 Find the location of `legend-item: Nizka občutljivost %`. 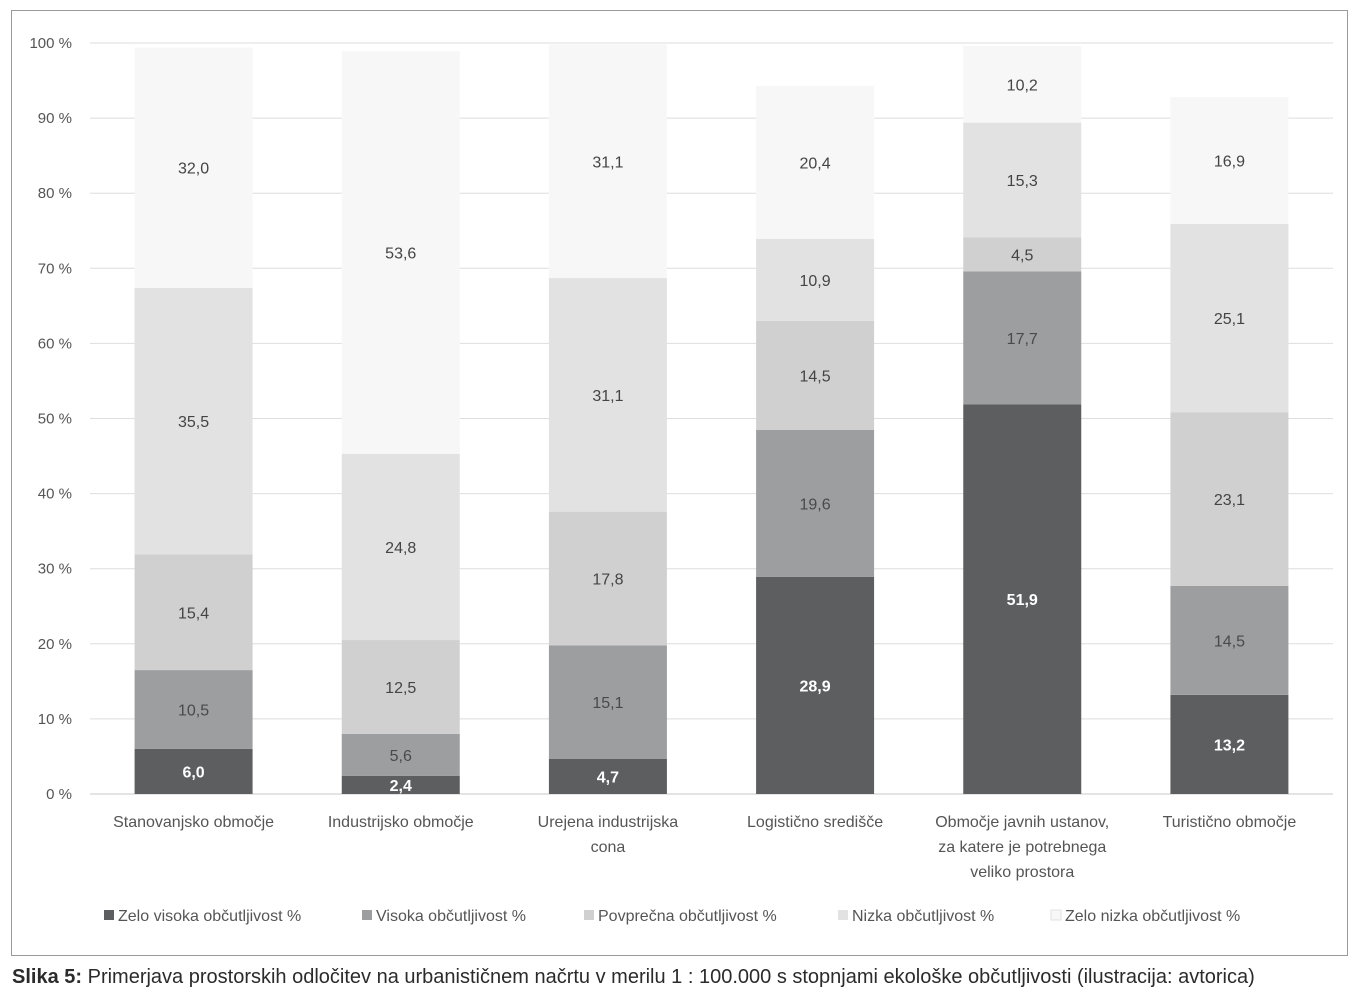

legend-item: Nizka občutljivost % is located at coordinates (916, 916).